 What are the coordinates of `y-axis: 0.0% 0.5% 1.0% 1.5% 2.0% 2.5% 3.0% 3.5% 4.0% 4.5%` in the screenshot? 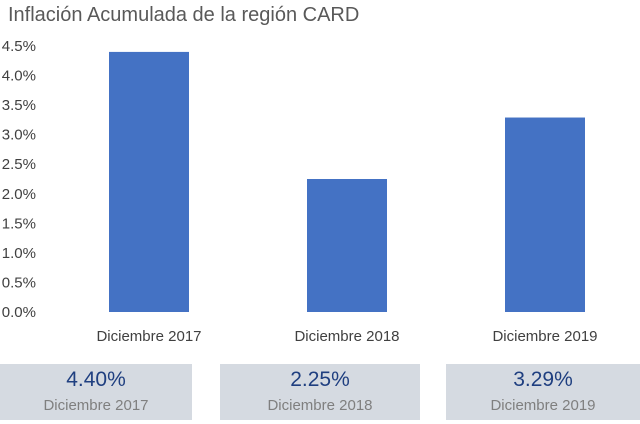 It's located at (19, 179).